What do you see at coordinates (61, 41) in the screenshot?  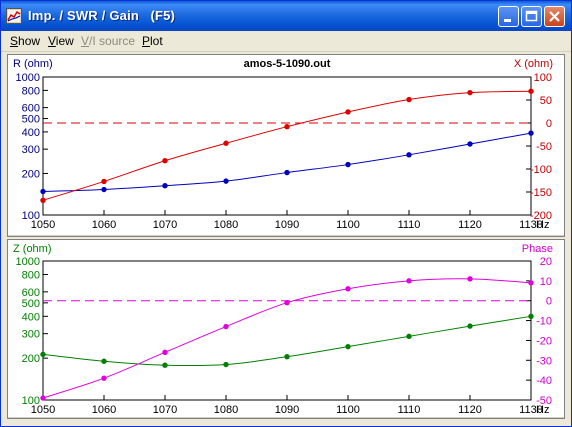 I see `menu-view: View` at bounding box center [61, 41].